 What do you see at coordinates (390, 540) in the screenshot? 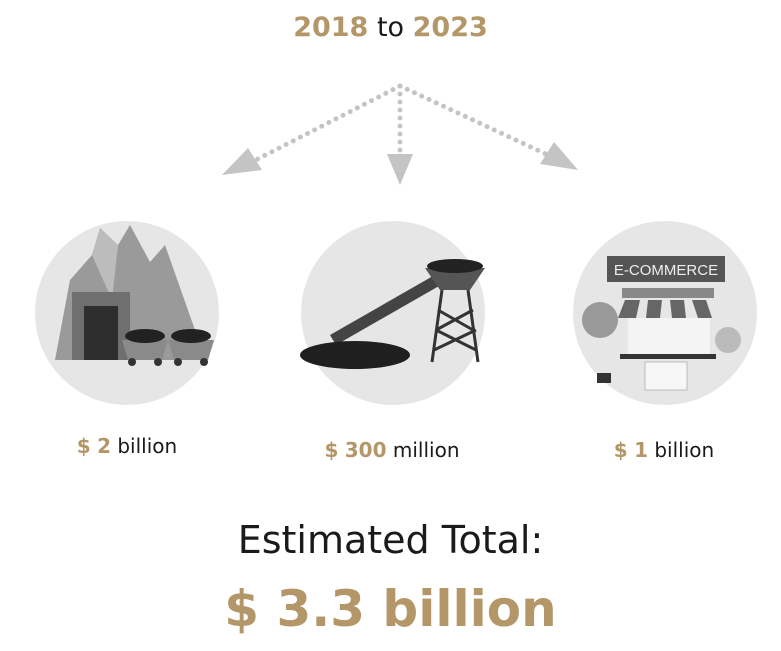
I see `total-label: Estimated Total:` at bounding box center [390, 540].